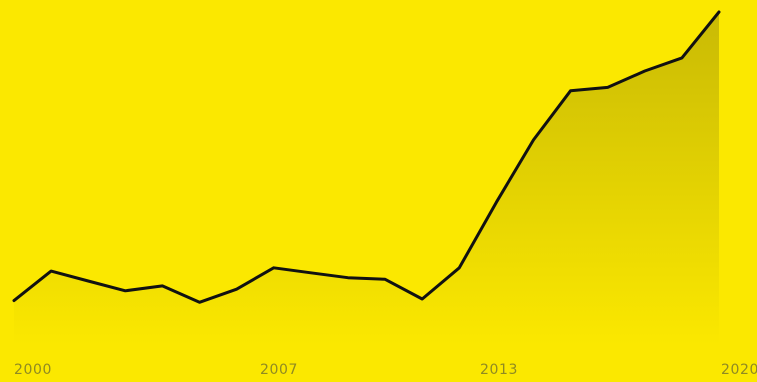 This screenshot has height=382, width=757. What do you see at coordinates (33, 370) in the screenshot?
I see `x-tick-label-2000: 2000` at bounding box center [33, 370].